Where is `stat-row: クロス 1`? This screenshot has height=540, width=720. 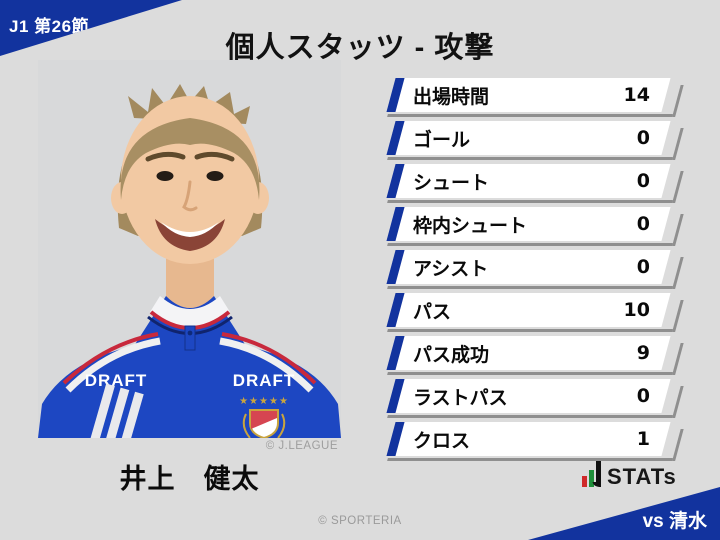 stat-row: クロス 1 is located at coordinates (528, 439).